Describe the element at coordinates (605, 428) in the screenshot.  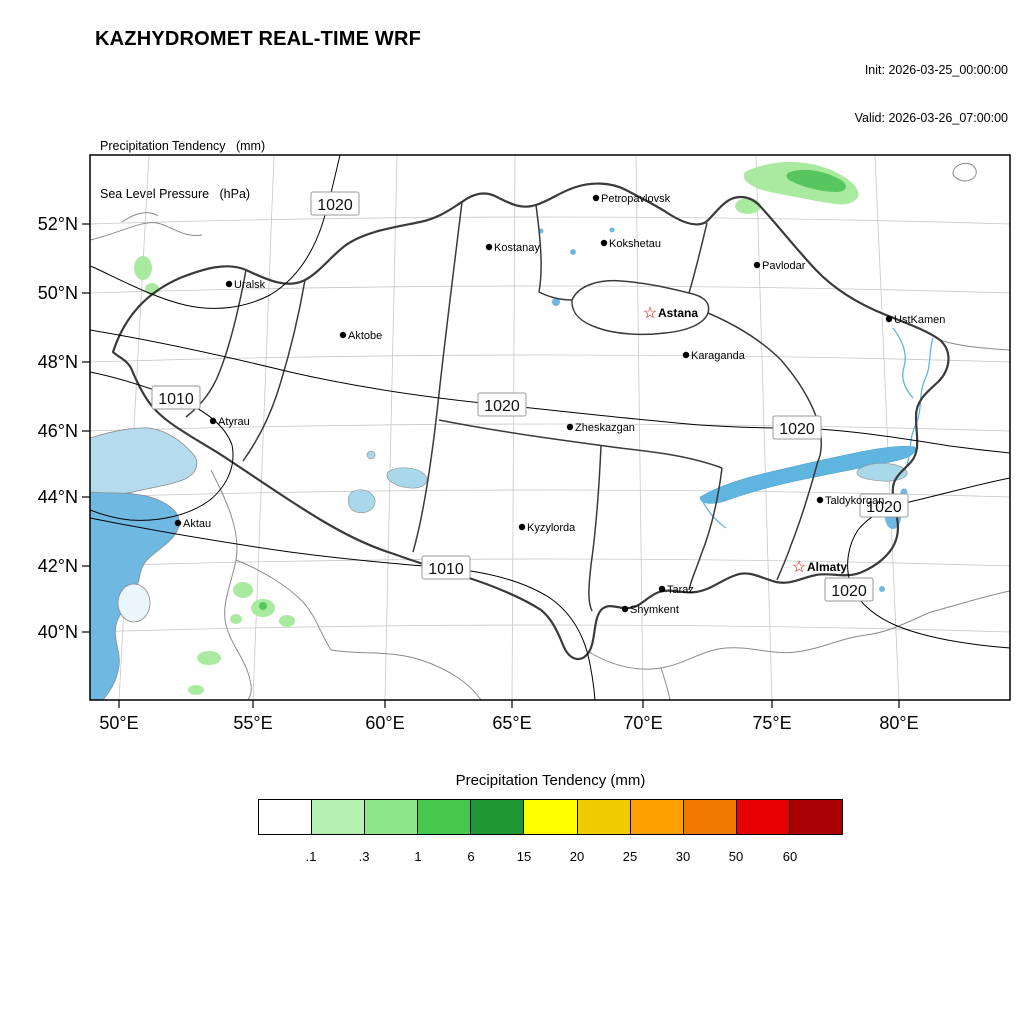
I see `svg-text: Zheskazgan` at that location.